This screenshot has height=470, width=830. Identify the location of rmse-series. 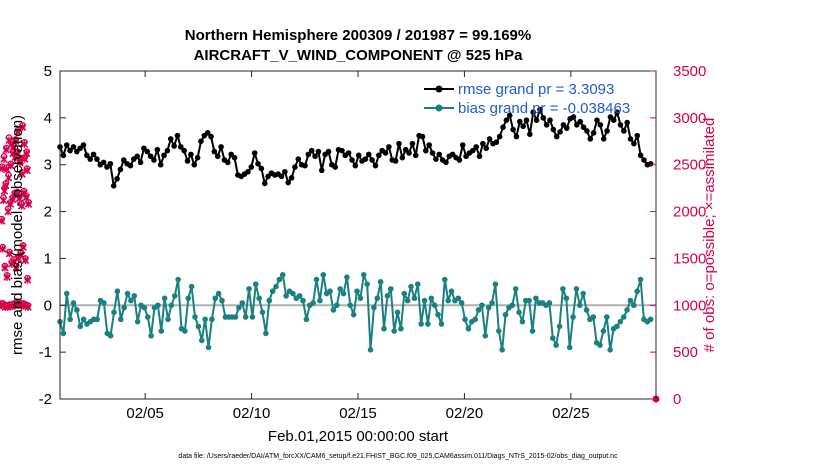
(355, 147).